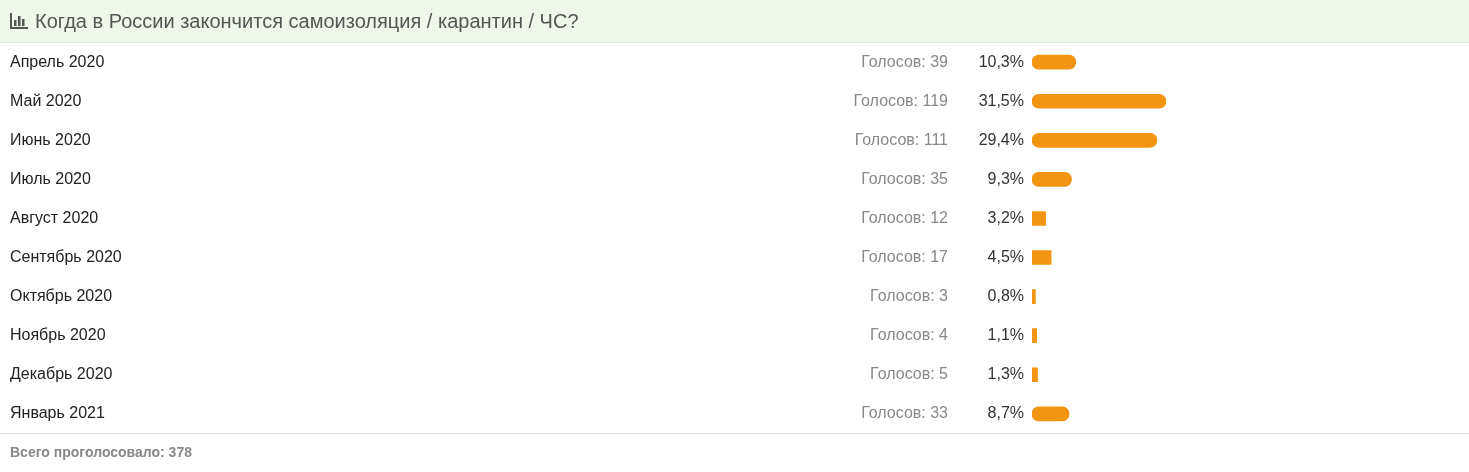 This screenshot has height=472, width=1469. Describe the element at coordinates (54, 217) in the screenshot. I see `y-tick-label: Август 2020` at that location.